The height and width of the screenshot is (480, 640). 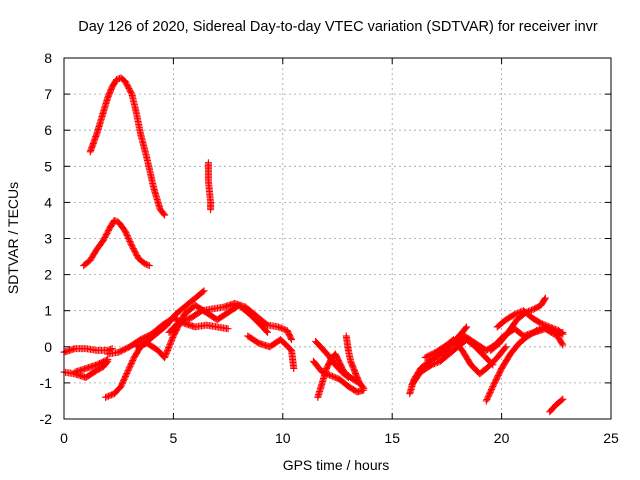 I want to click on x-tick-label: 10, so click(x=283, y=438).